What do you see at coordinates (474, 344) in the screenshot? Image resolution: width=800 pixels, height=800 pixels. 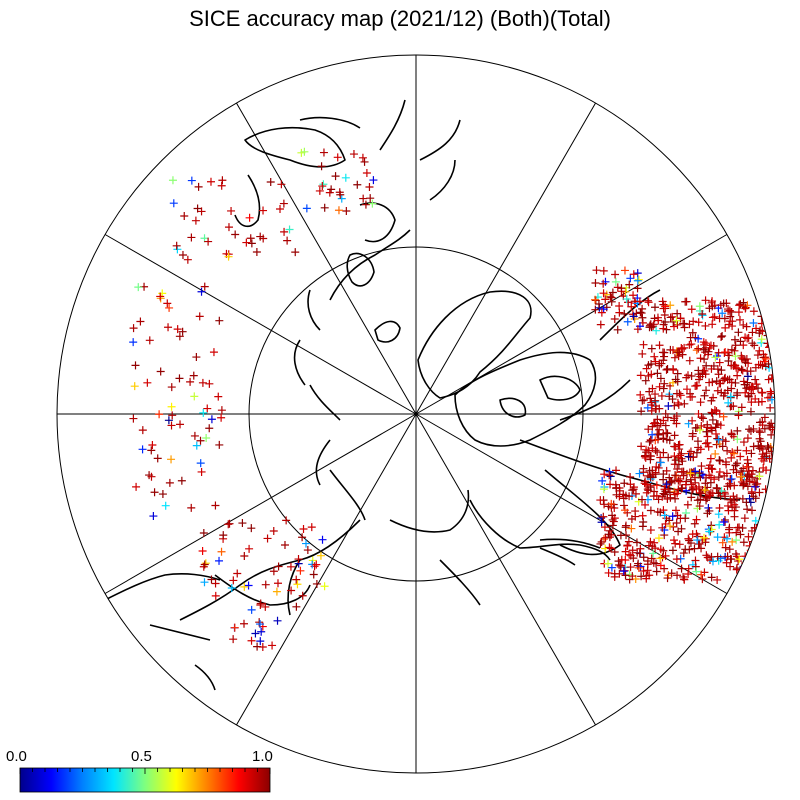 I see `greenland-coast` at bounding box center [474, 344].